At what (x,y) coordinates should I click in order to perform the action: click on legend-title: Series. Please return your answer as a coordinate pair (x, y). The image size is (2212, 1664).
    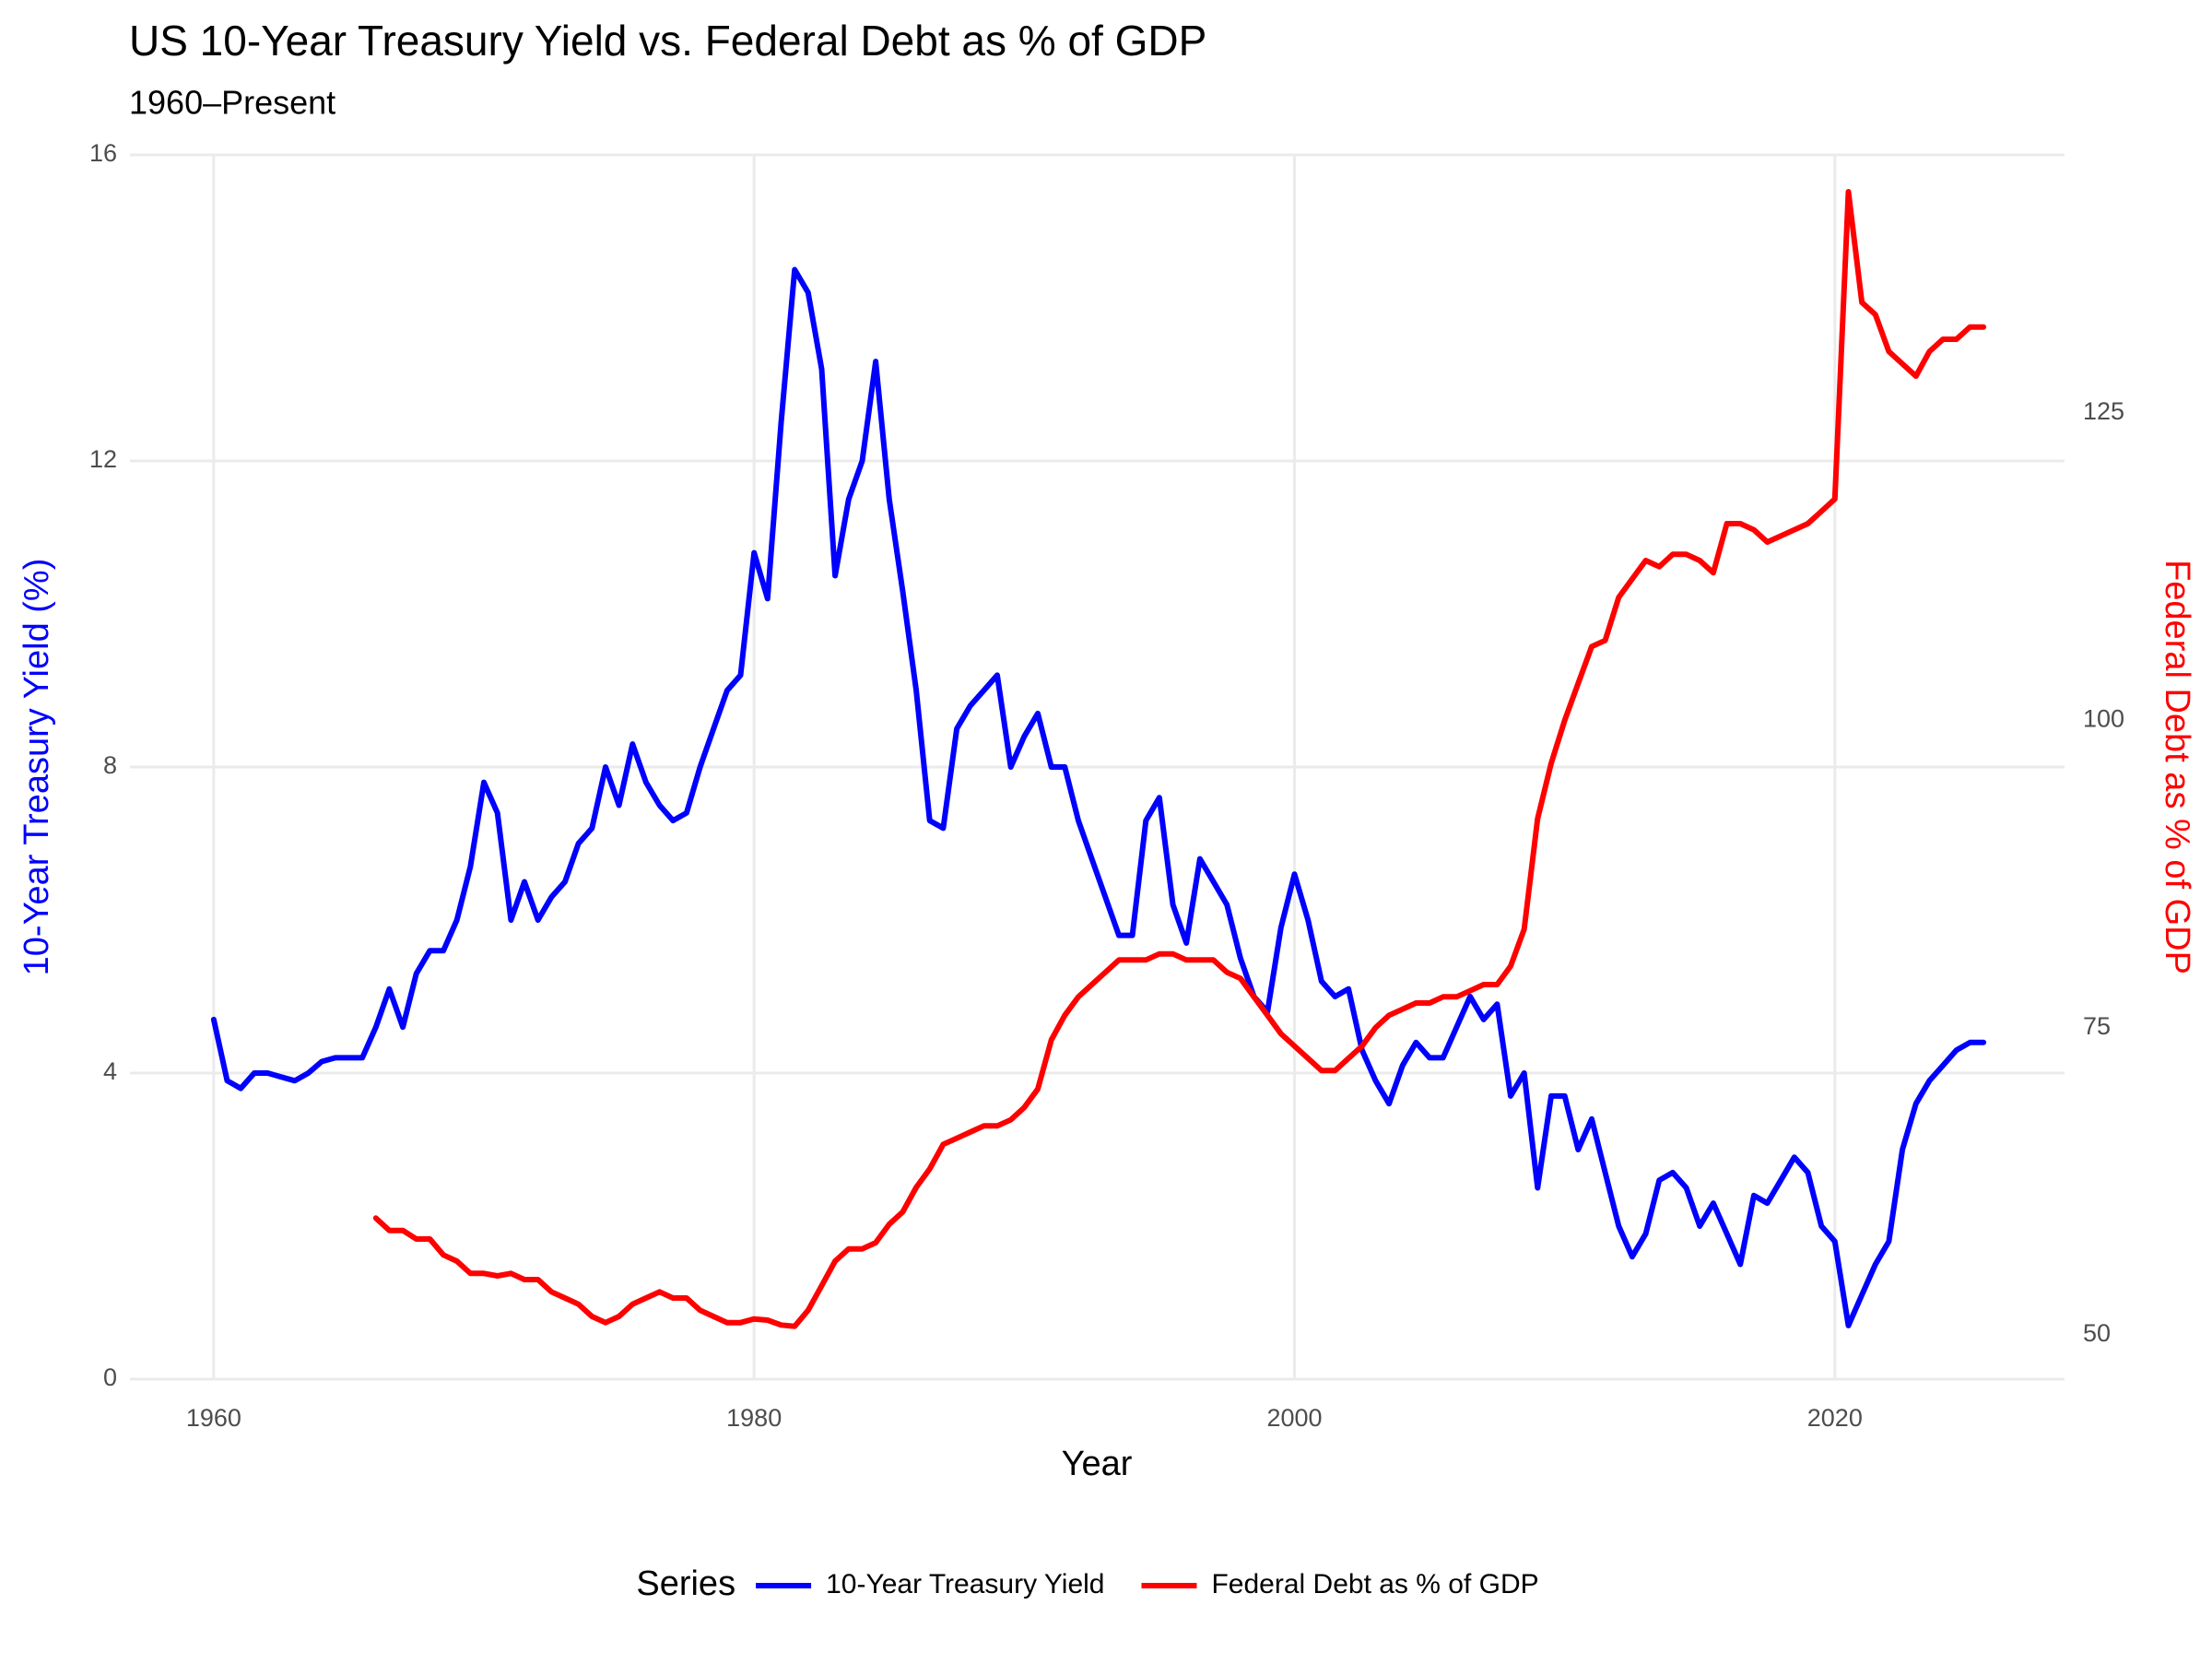
    Looking at the image, I should click on (685, 1583).